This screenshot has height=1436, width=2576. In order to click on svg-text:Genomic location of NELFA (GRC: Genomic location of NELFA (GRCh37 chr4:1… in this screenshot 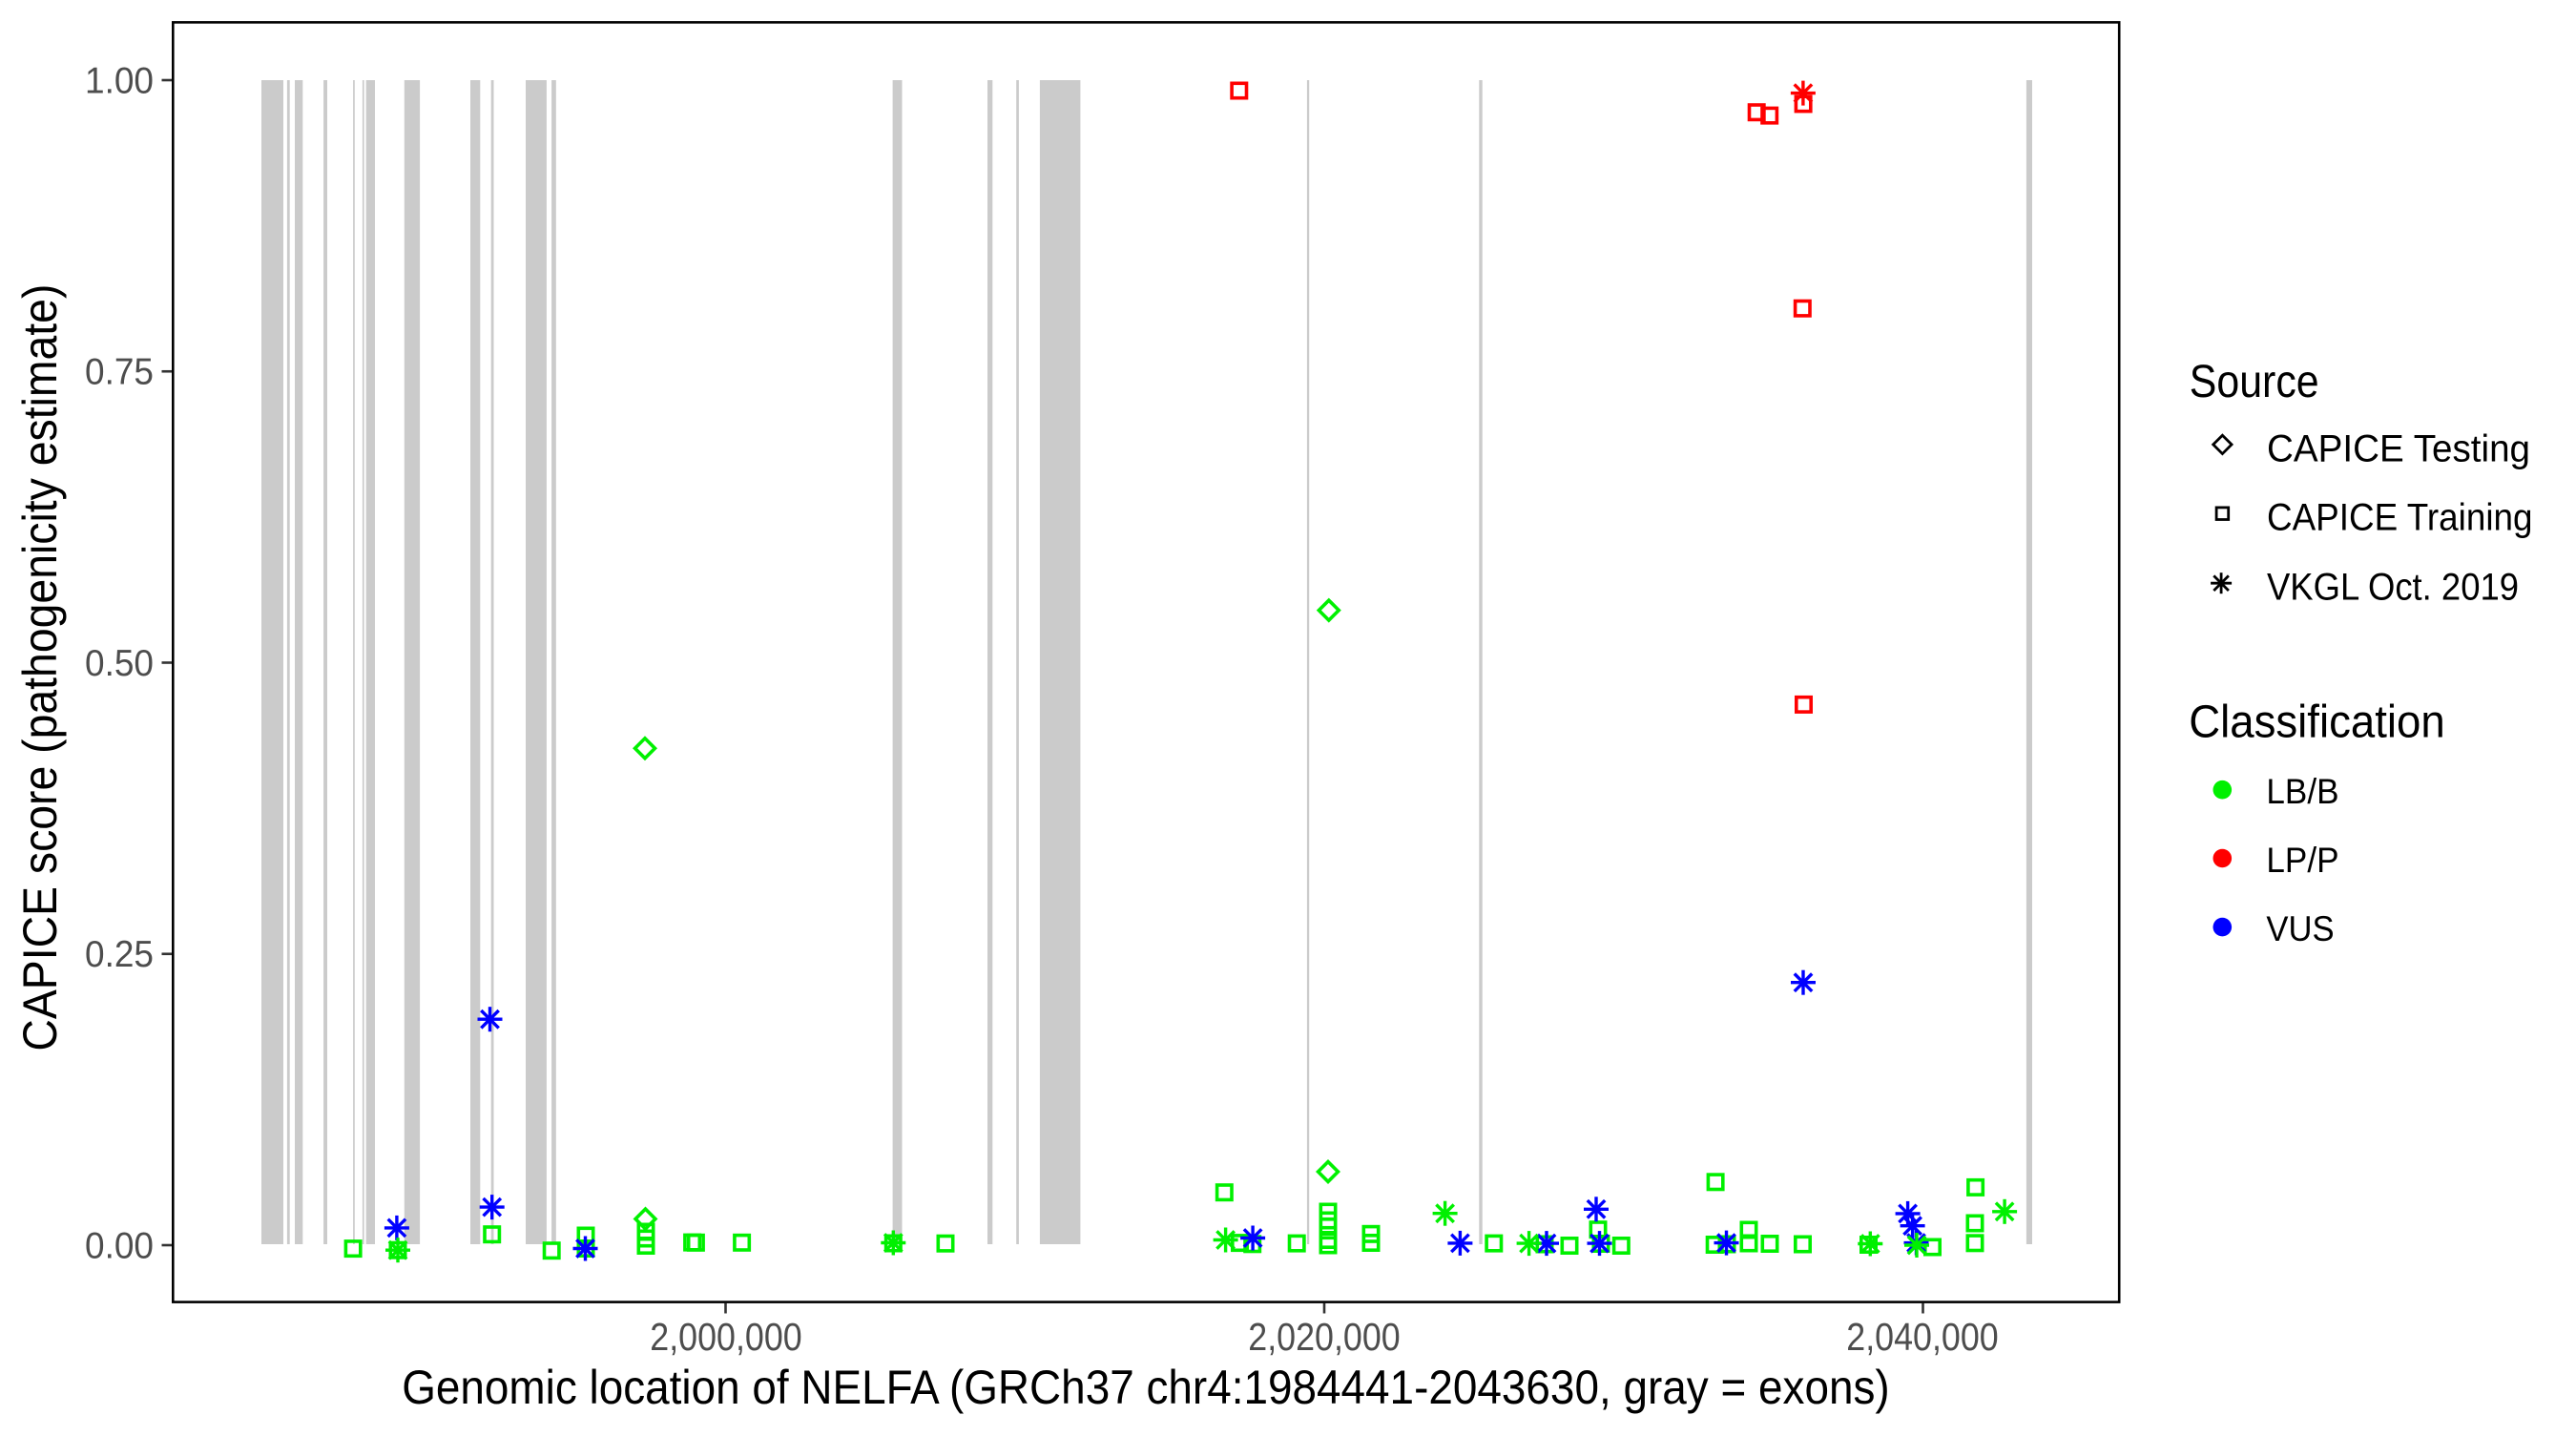, I will do `click(1146, 1387)`.